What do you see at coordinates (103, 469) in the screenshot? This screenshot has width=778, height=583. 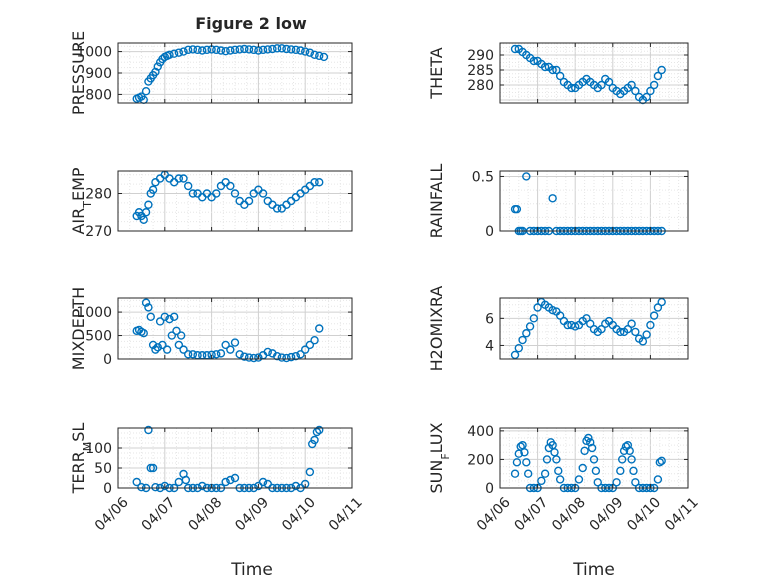 I see `y-tick-label: 50` at bounding box center [103, 469].